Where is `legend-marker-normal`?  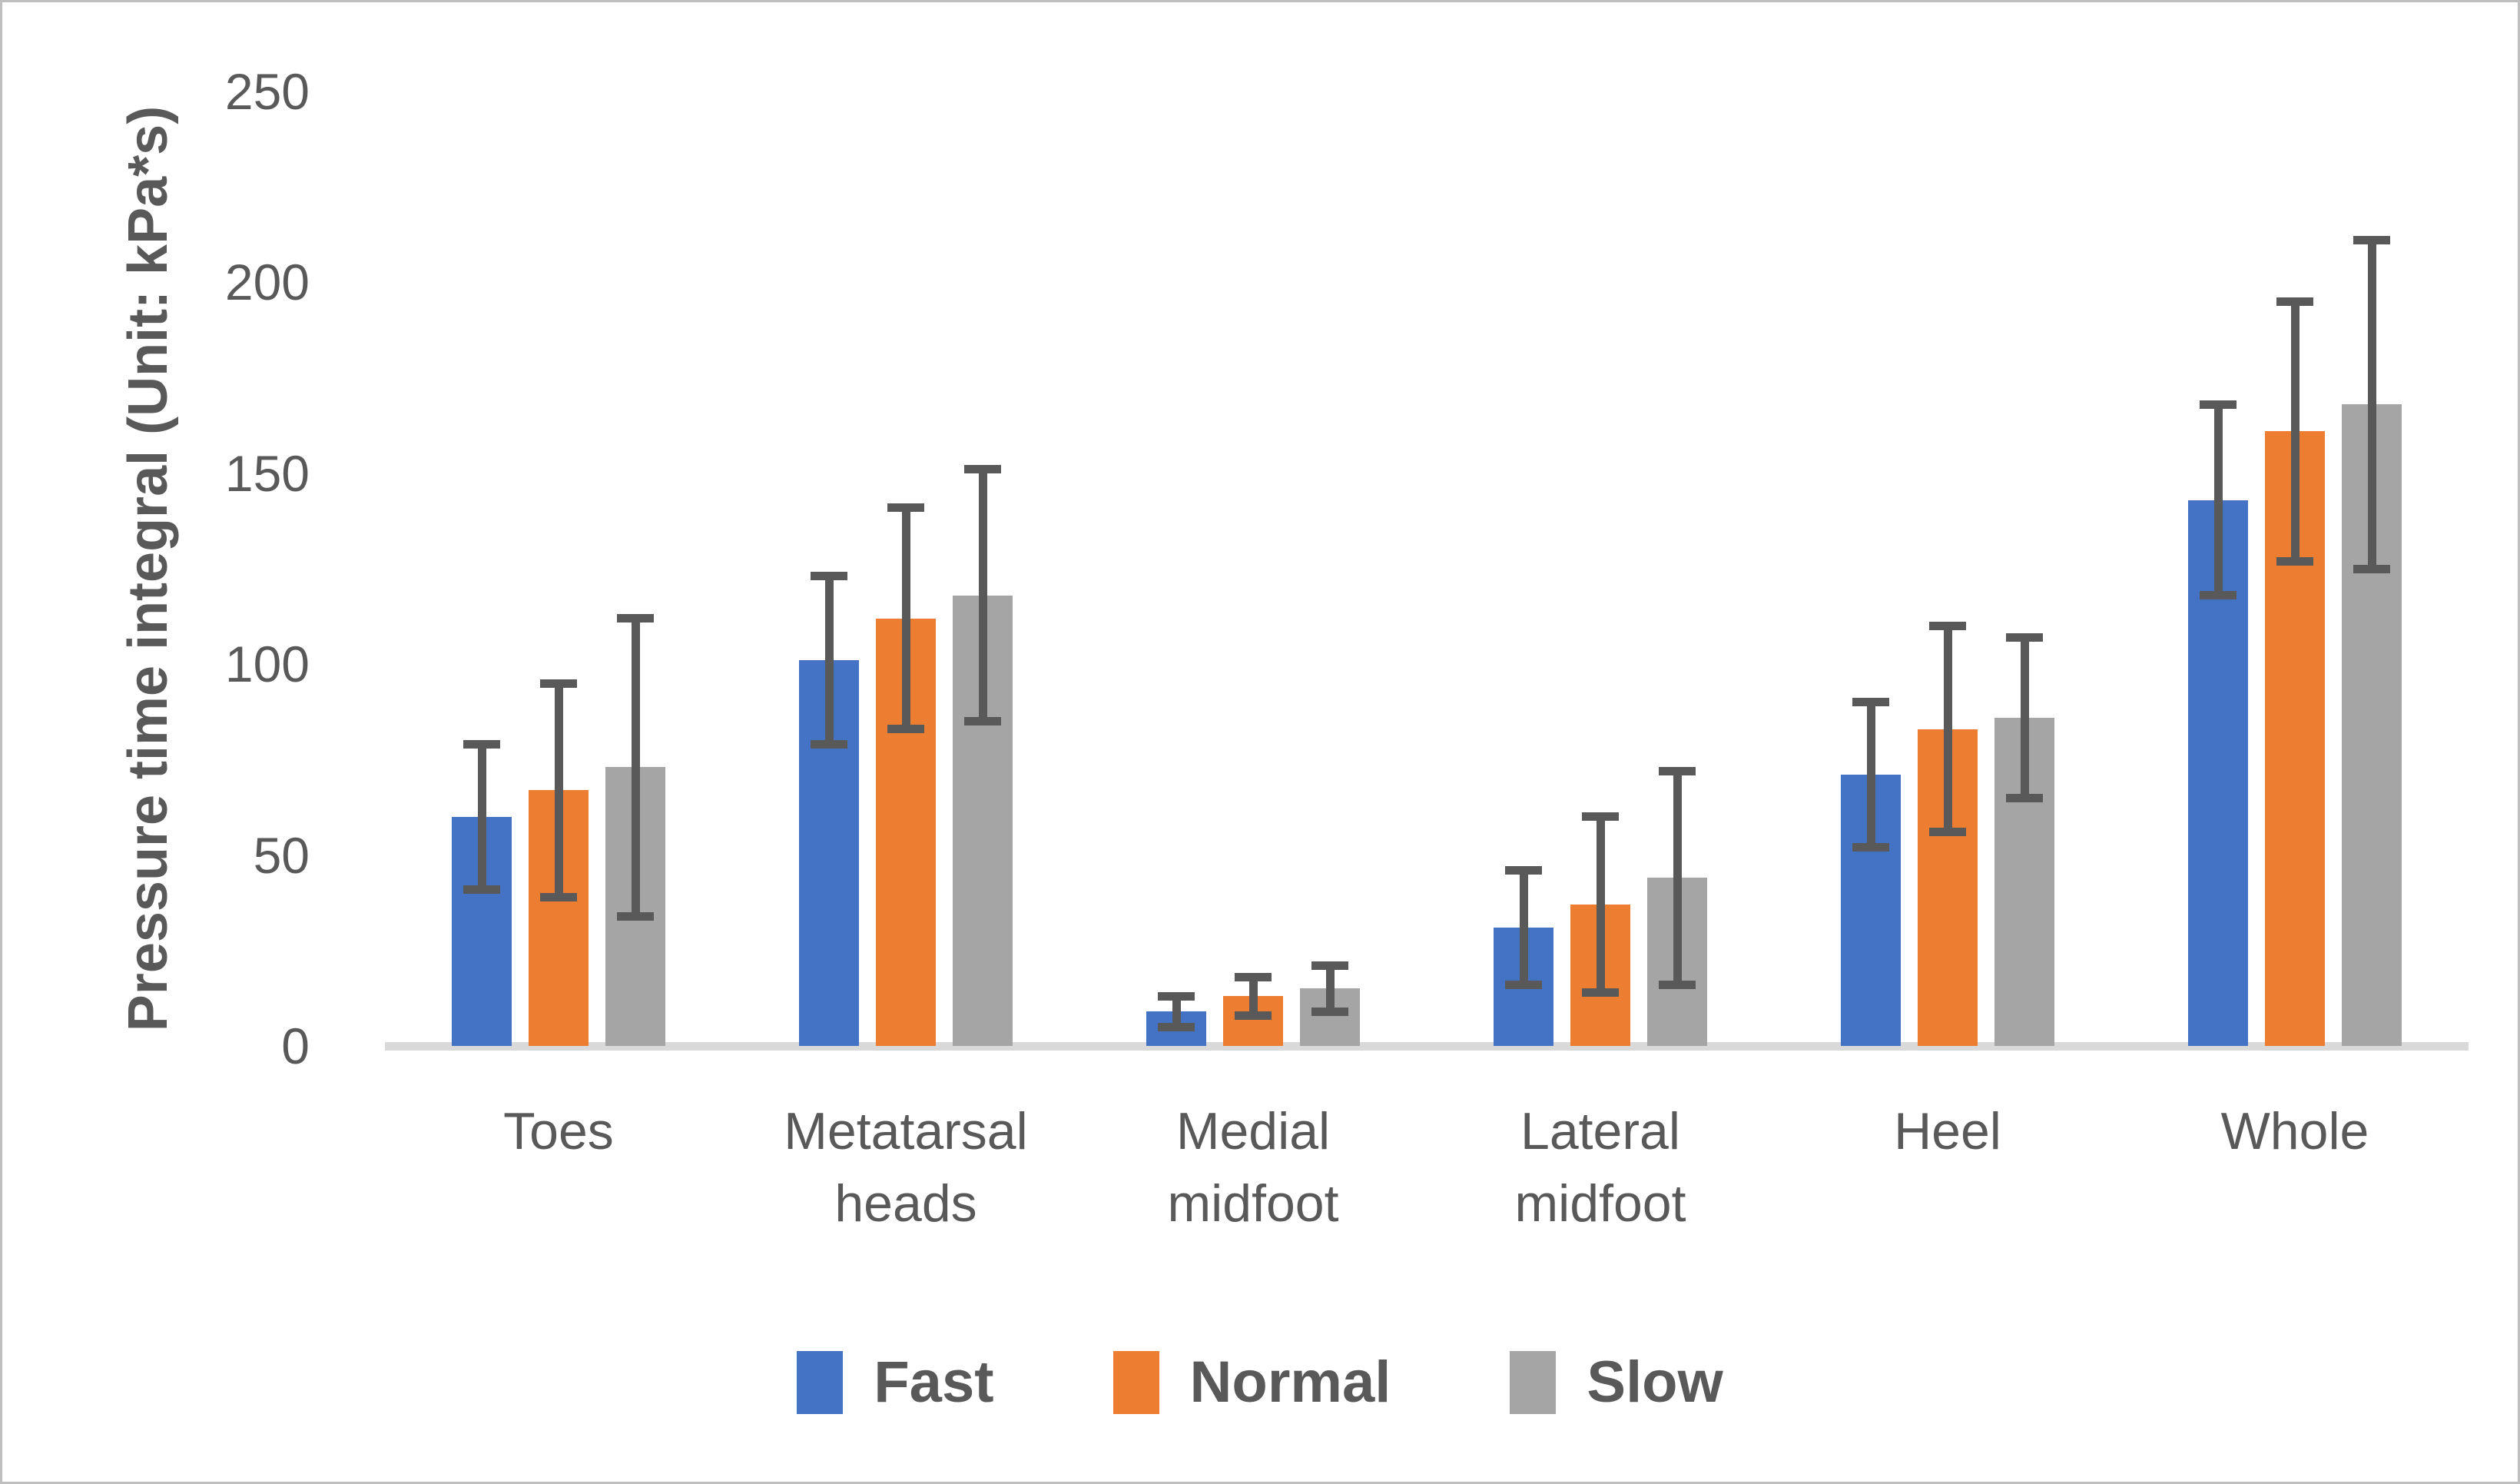
legend-marker-normal is located at coordinates (1135, 1382).